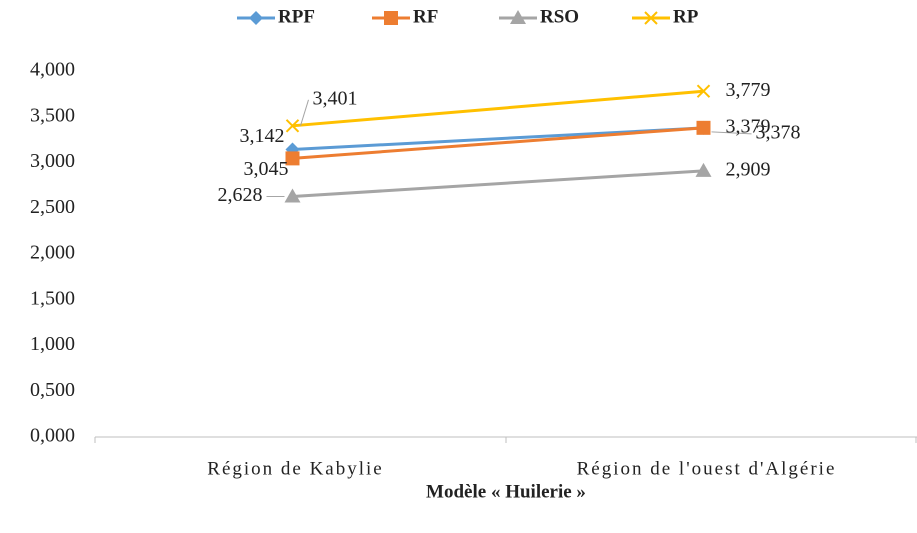 The height and width of the screenshot is (533, 917). I want to click on legend-label: RP, so click(686, 16).